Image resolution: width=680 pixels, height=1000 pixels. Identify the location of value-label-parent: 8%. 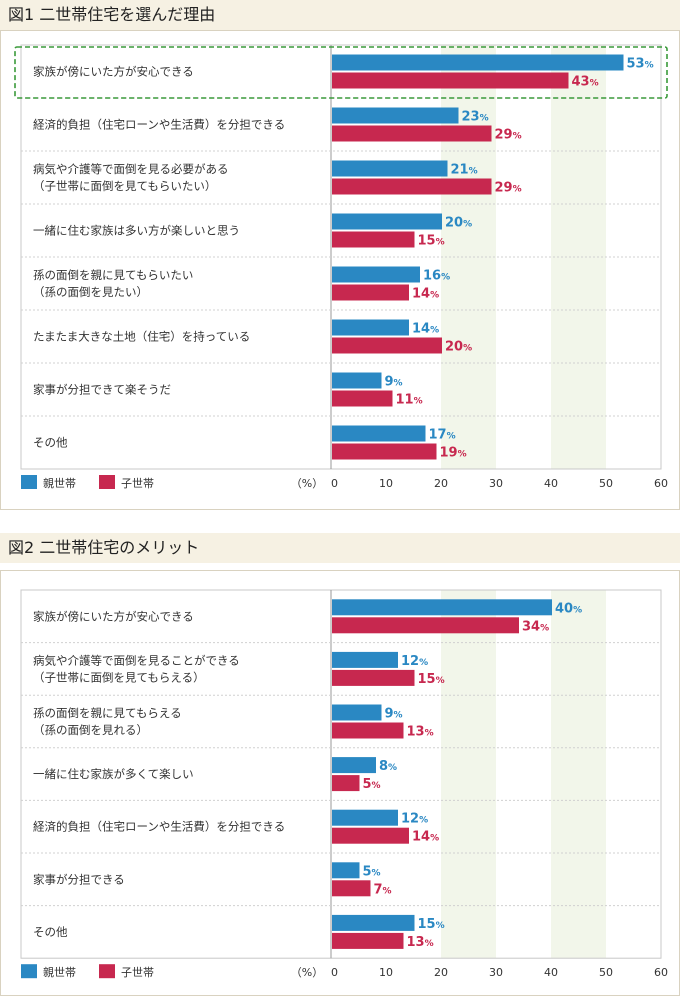
(388, 766).